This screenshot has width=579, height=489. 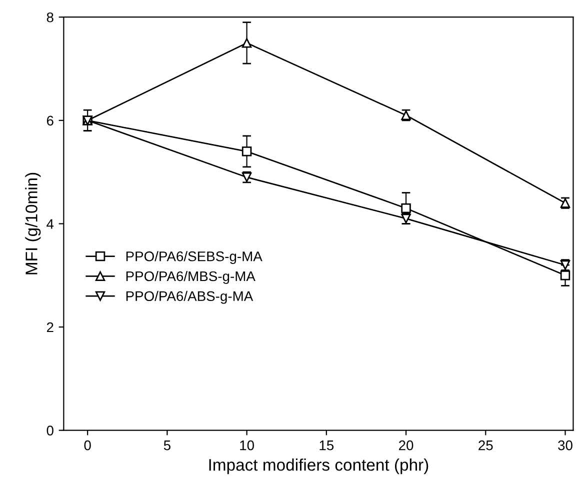 I want to click on legend-label: PPO/PA6/MBS-g-MA, so click(x=191, y=277).